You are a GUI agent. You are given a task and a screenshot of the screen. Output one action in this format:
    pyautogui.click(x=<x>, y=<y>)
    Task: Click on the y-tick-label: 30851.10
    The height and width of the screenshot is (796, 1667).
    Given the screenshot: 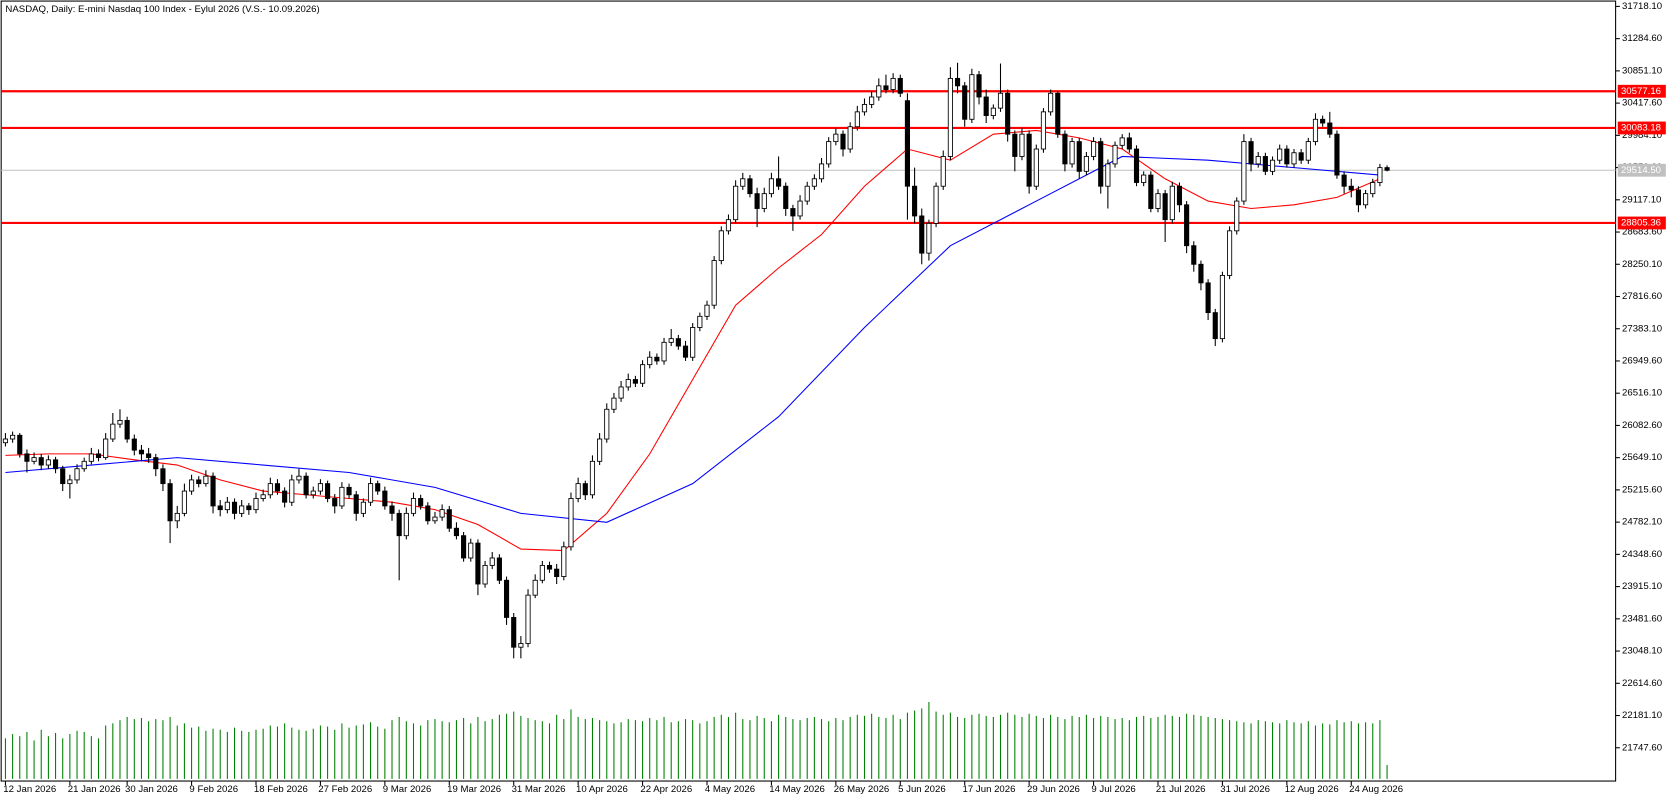 What is the action you would take?
    pyautogui.click(x=1642, y=70)
    